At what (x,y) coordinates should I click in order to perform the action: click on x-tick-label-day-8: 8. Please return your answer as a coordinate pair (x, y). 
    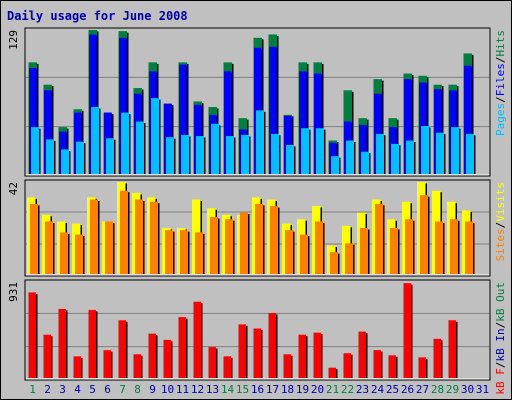
    Looking at the image, I should click on (137, 389).